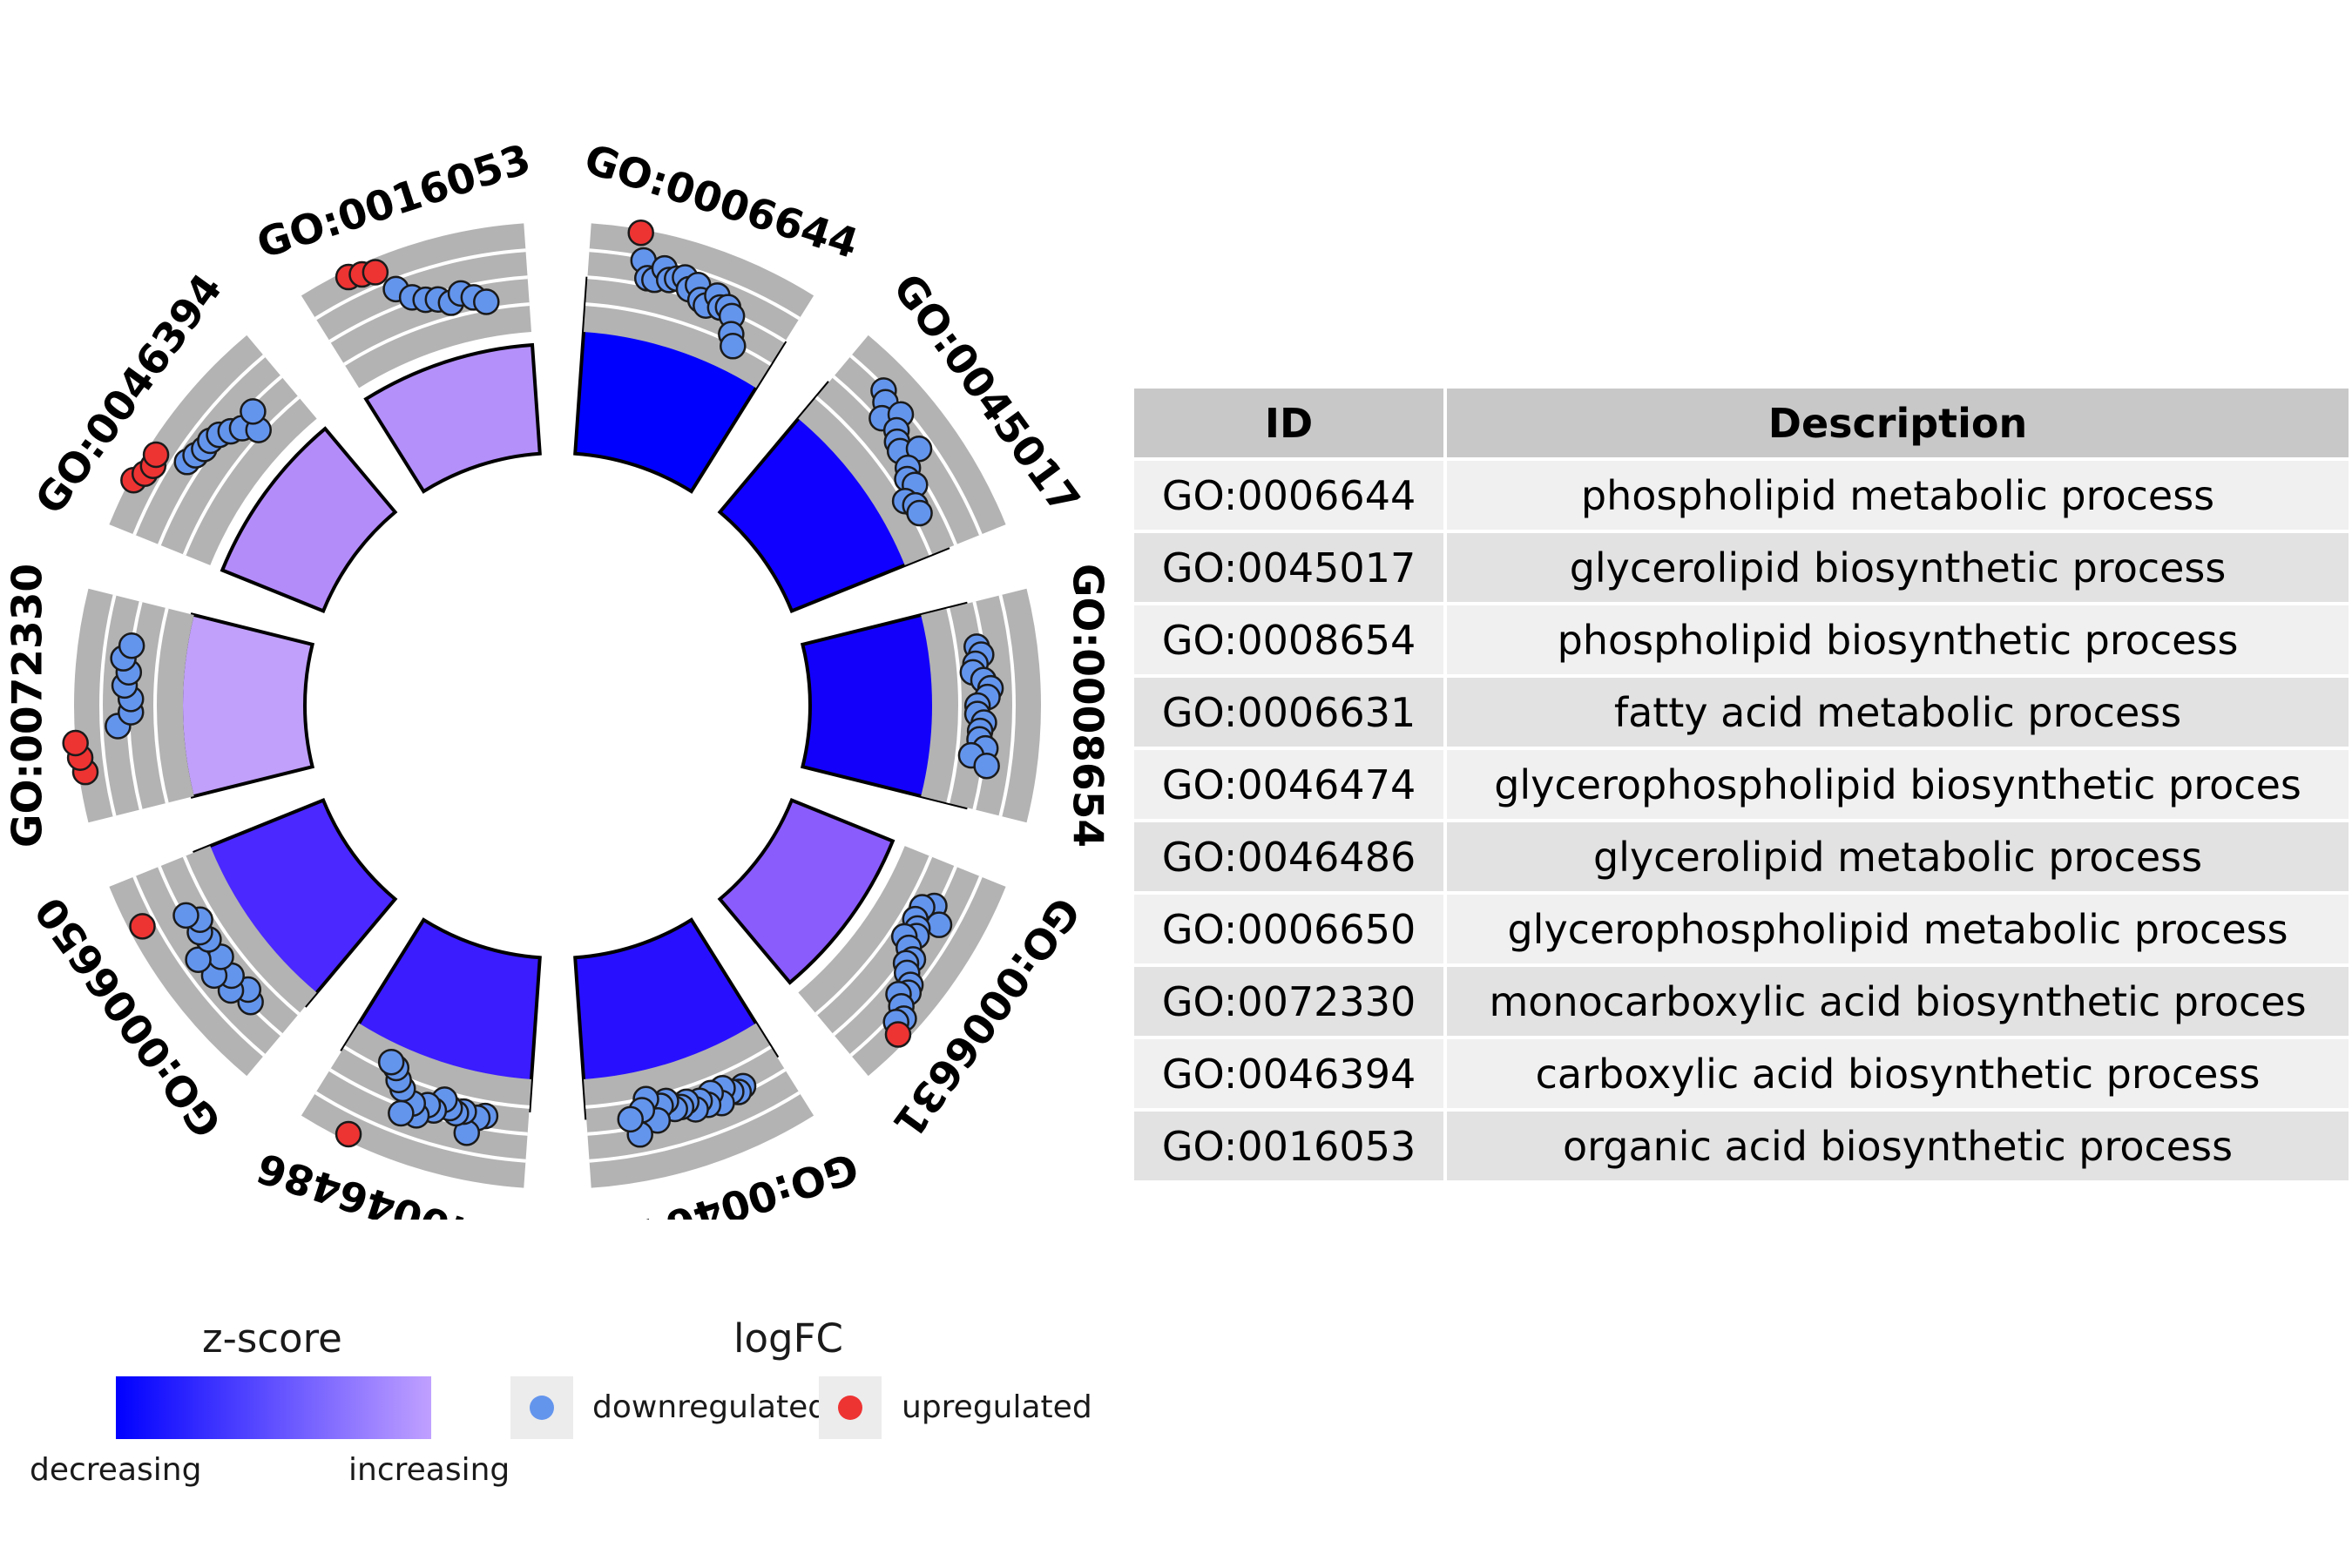  I want to click on table-cell-description: carboxylic acid biosynthetic process, so click(1898, 1073).